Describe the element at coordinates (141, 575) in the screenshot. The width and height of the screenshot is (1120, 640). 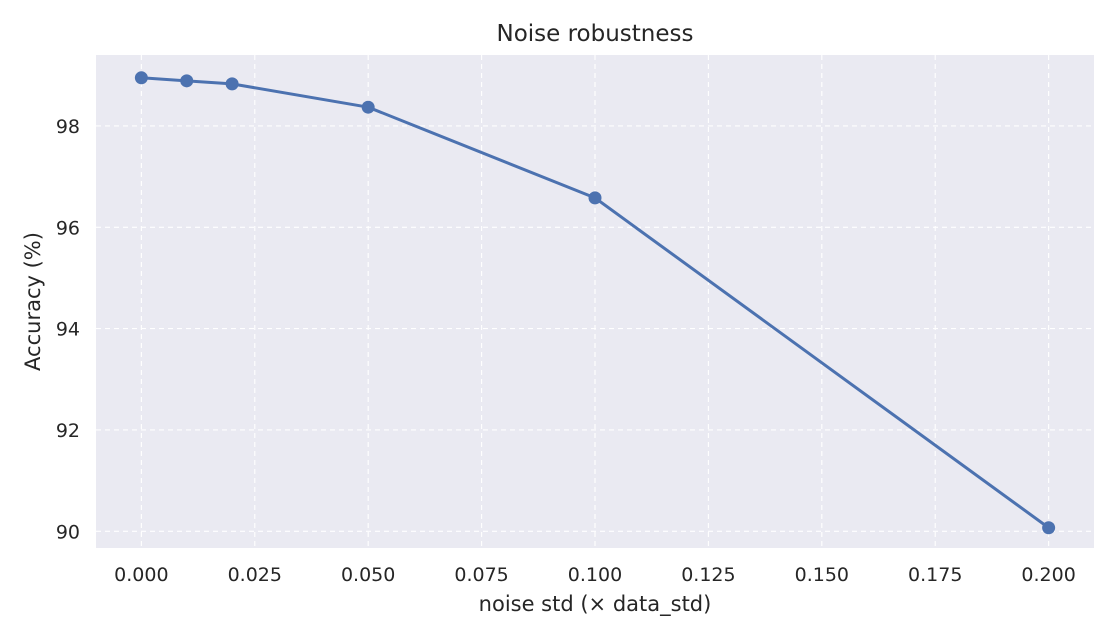
I see `x-tick-label: 0.000` at that location.